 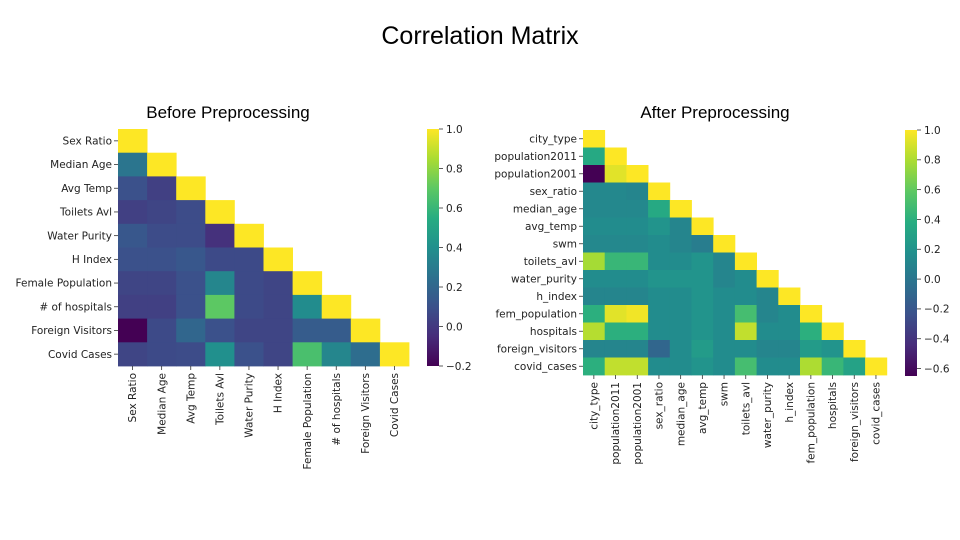 I want to click on y-tick-label: # of hospitals, so click(x=75, y=307).